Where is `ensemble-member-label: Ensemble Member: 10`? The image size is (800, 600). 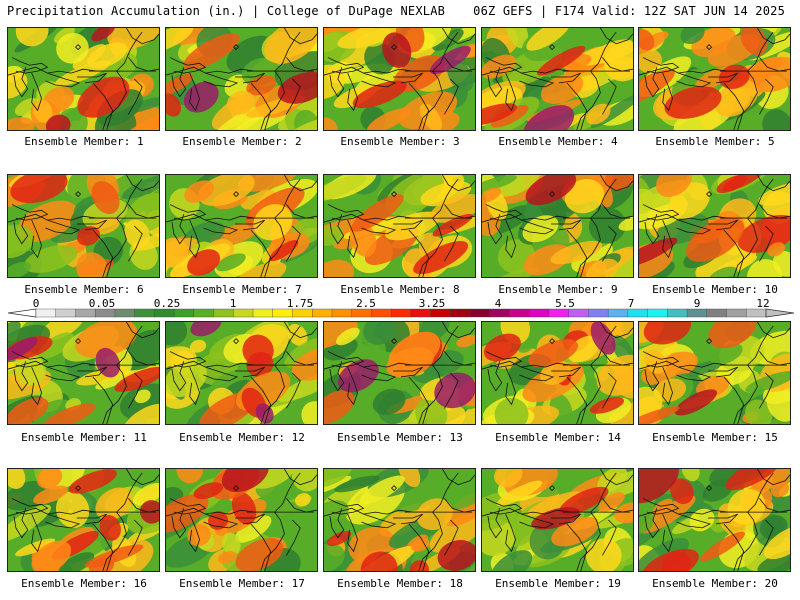 ensemble-member-label: Ensemble Member: 10 is located at coordinates (715, 289).